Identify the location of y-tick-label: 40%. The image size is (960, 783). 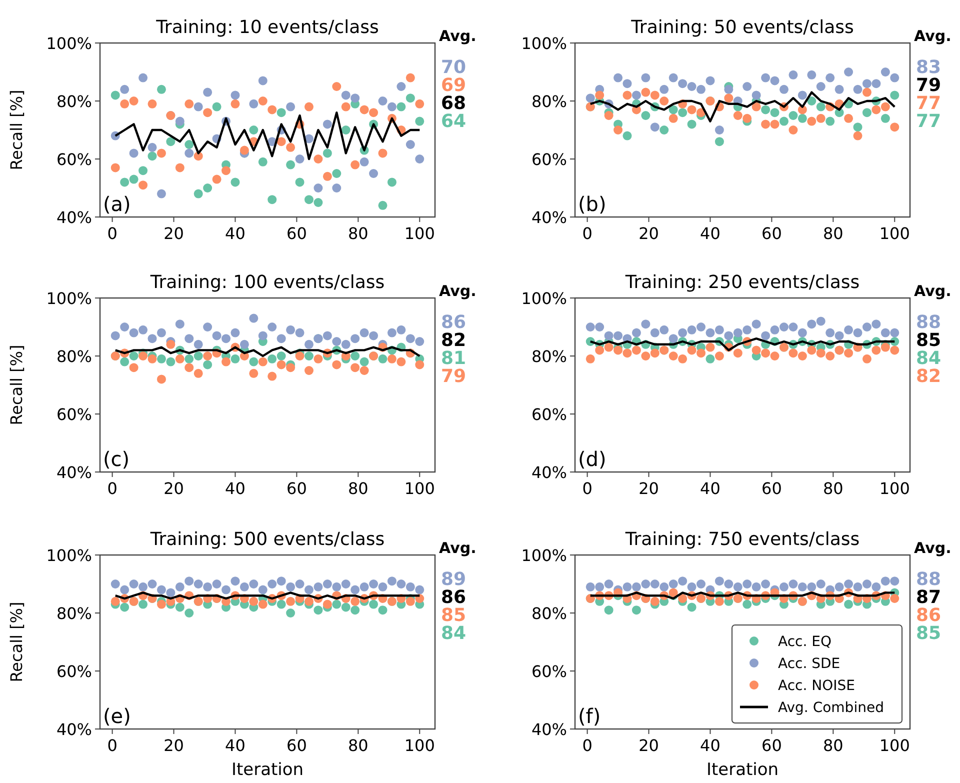
(74, 729).